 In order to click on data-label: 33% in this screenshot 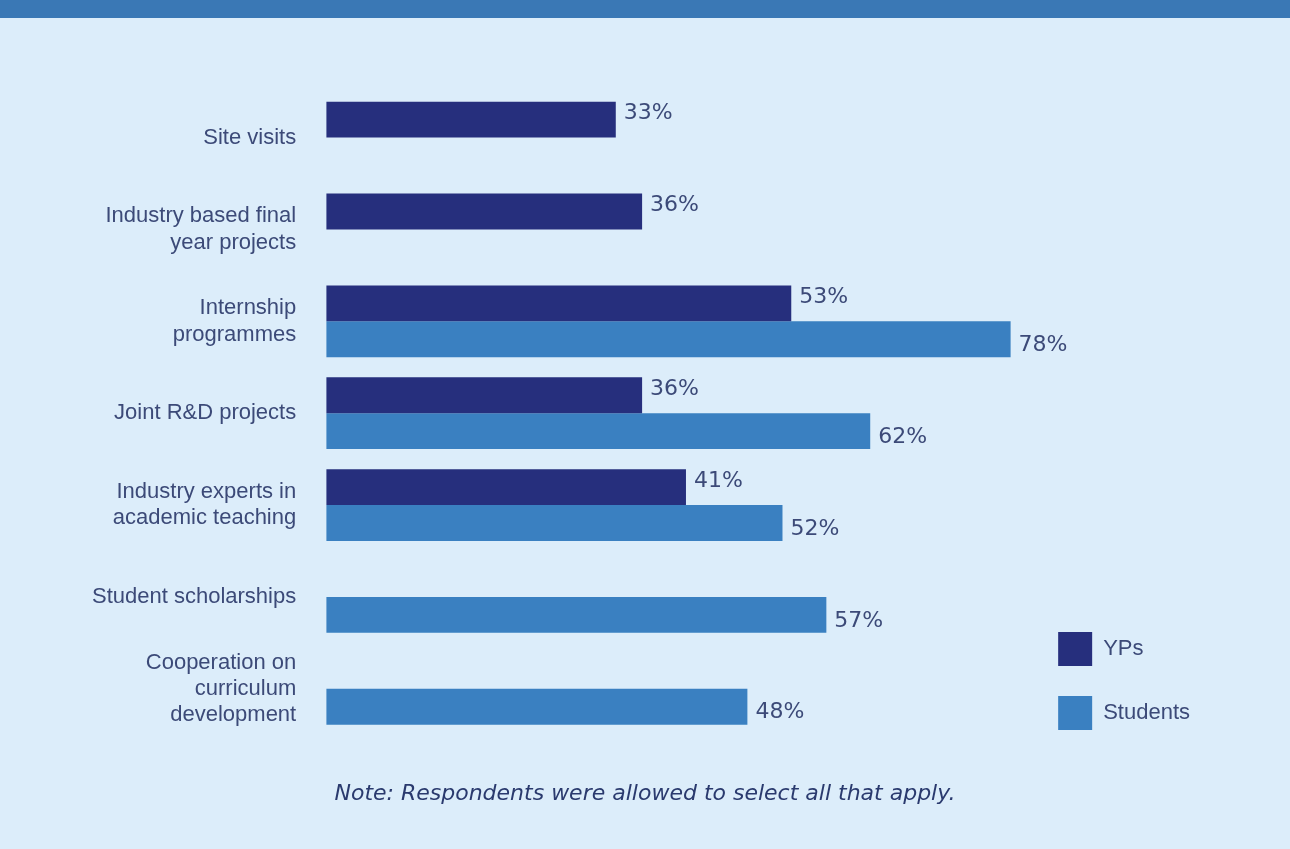, I will do `click(648, 112)`.